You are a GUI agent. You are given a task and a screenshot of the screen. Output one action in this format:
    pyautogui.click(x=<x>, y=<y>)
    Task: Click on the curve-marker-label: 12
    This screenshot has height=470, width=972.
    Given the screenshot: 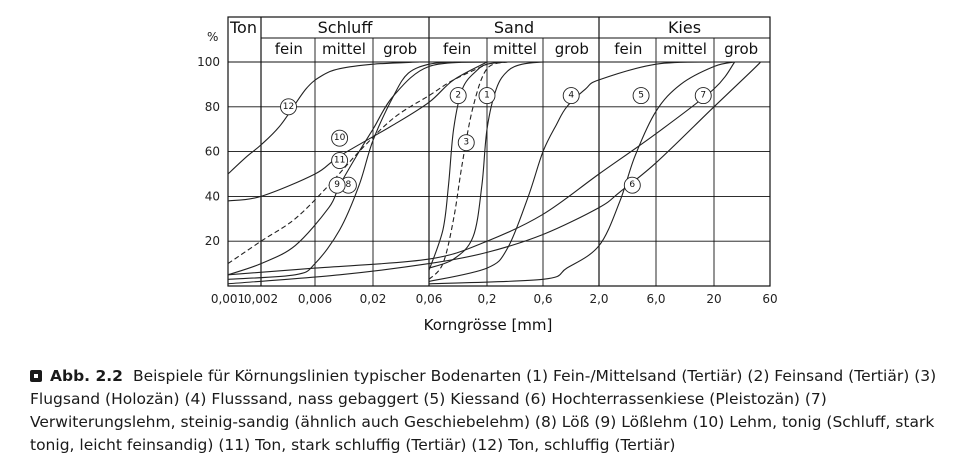 What is the action you would take?
    pyautogui.click(x=288, y=107)
    